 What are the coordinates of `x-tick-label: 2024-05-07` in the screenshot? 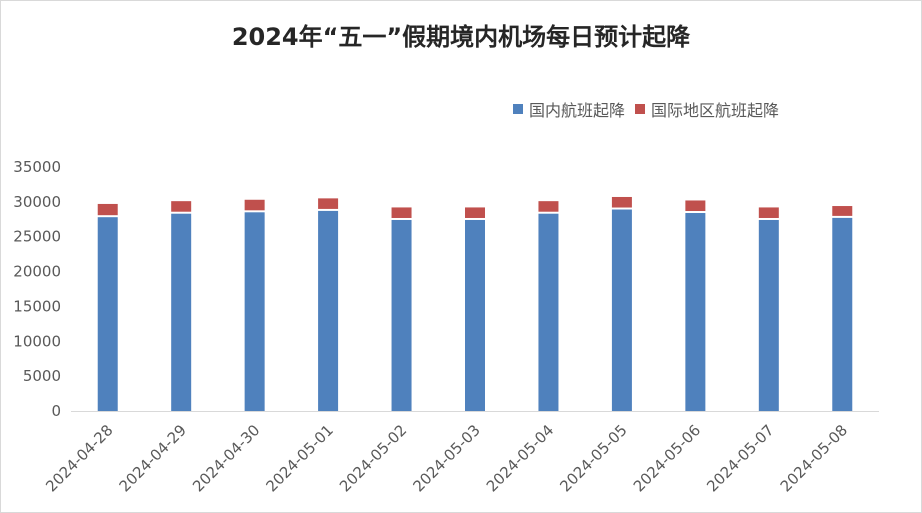 It's located at (740, 458).